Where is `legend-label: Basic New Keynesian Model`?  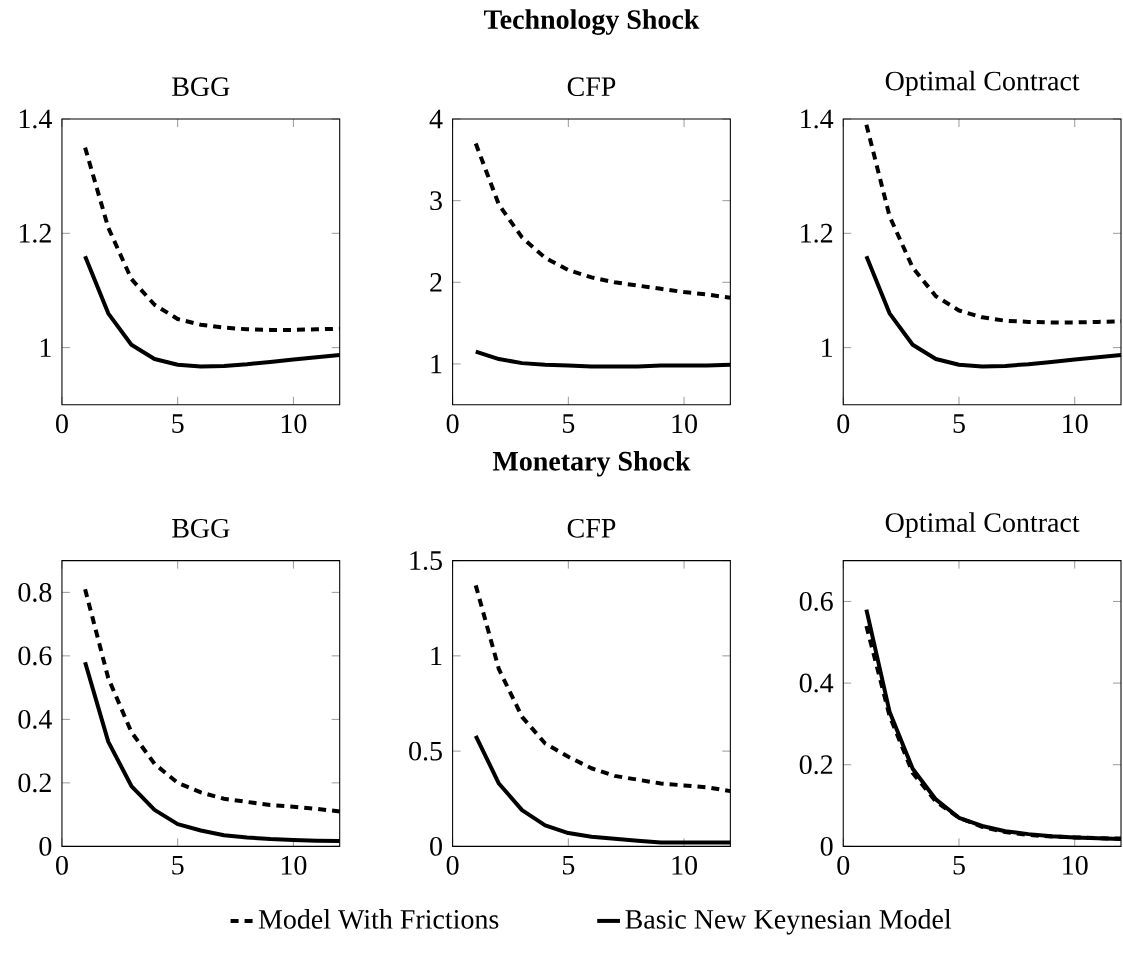
legend-label: Basic New Keynesian Model is located at coordinates (788, 921).